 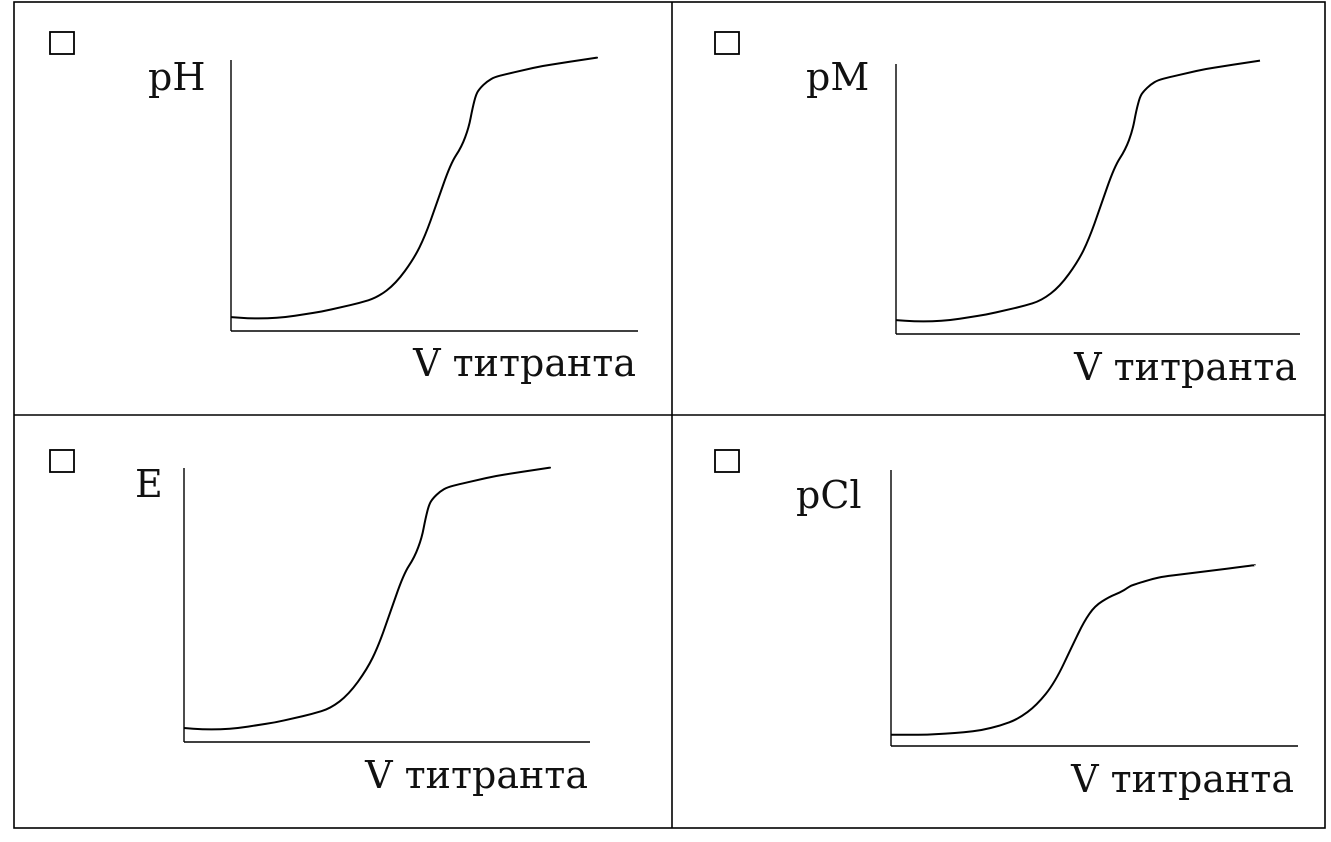 What do you see at coordinates (149, 484) in the screenshot?
I see `y-axis-label-e: E` at bounding box center [149, 484].